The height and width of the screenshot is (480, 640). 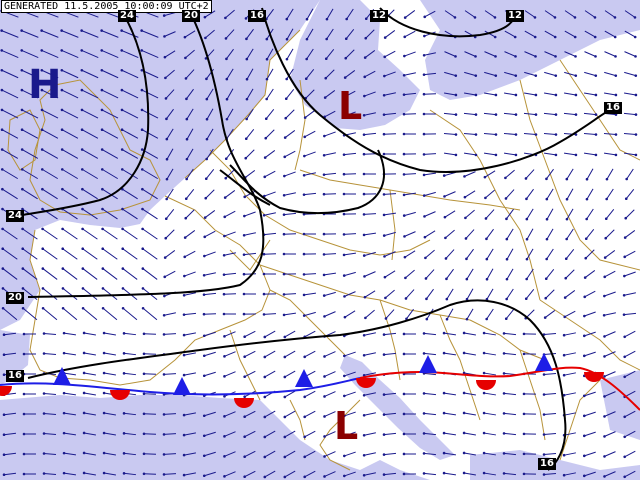 I want to click on warm-front-semicircle, so click(x=120, y=395).